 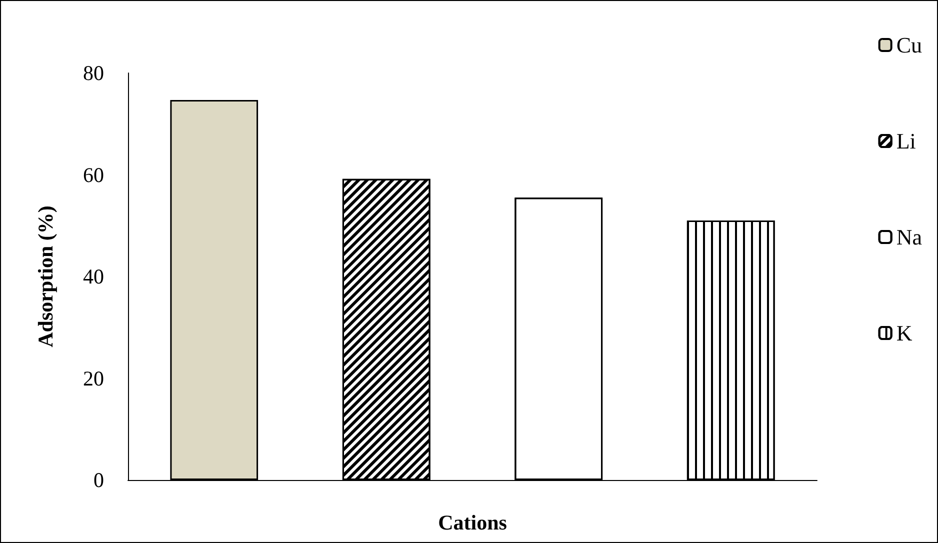 I want to click on legend-label: Na, so click(x=909, y=237).